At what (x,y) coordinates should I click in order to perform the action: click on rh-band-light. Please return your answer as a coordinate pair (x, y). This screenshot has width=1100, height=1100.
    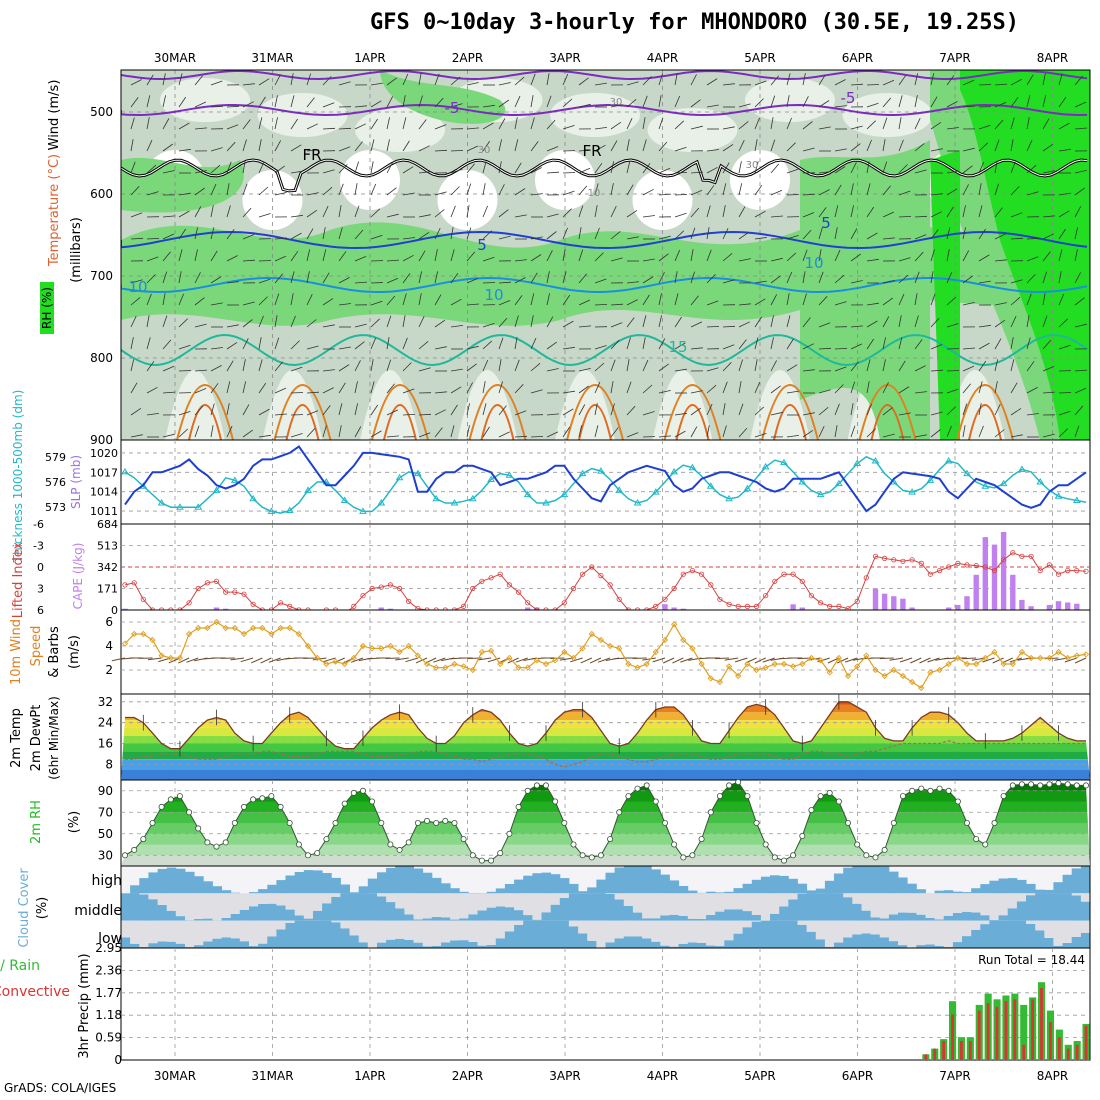
    Looking at the image, I should click on (790, 100).